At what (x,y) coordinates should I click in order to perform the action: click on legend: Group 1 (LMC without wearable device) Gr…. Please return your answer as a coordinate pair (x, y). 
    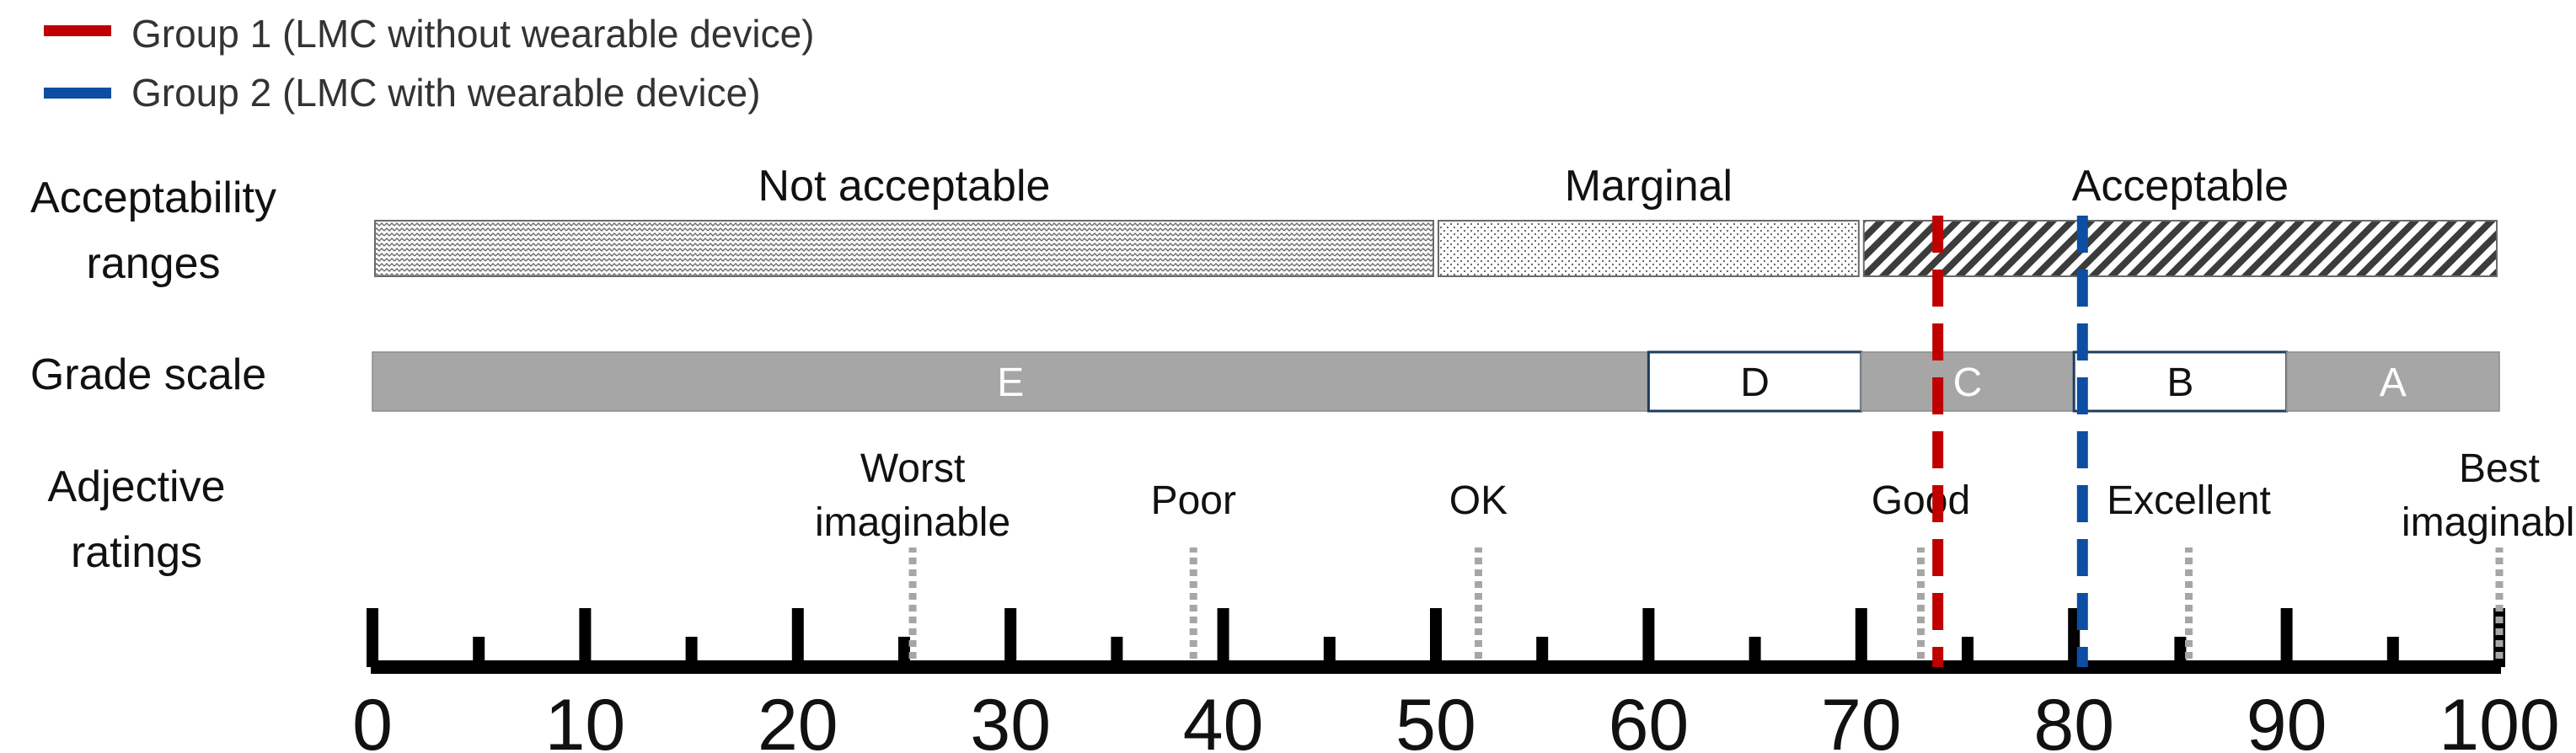
    Looking at the image, I should click on (429, 63).